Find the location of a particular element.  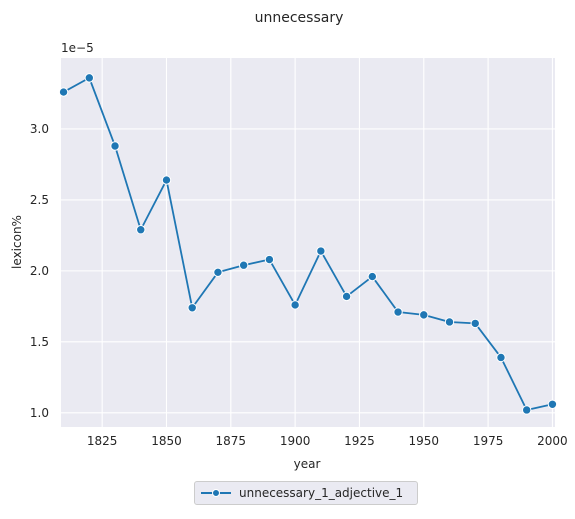

legend-label-series-1: unnecessary_1_adjective_1 is located at coordinates (321, 493).